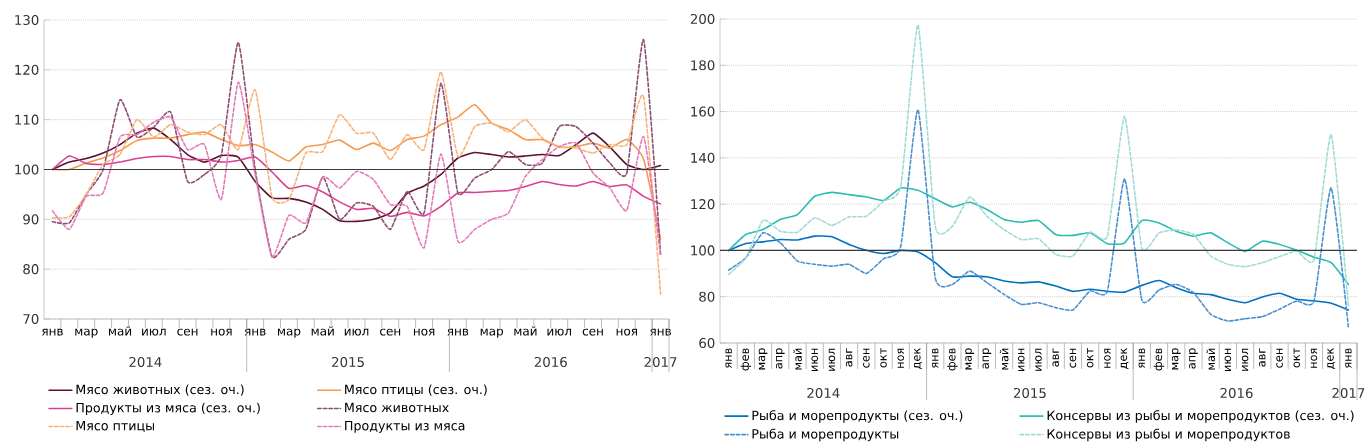  I want to click on legend-label: Консервы из рыбы и морепродуктов, so click(1168, 435).